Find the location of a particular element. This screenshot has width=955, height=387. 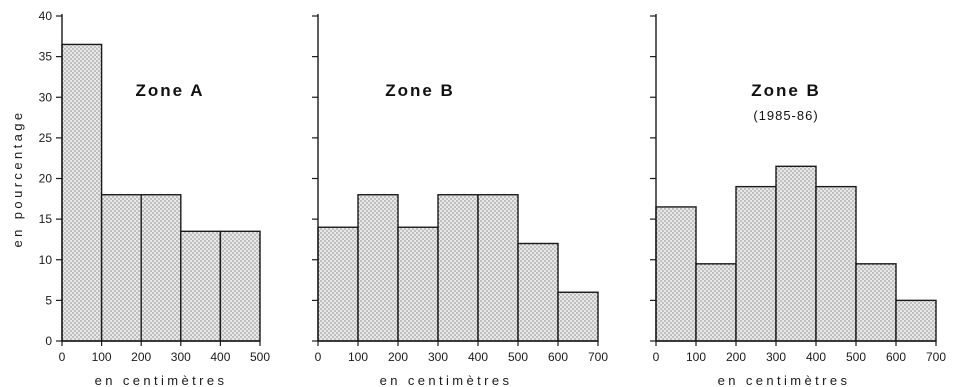

y-tick-label: 0 is located at coordinates (48, 341).